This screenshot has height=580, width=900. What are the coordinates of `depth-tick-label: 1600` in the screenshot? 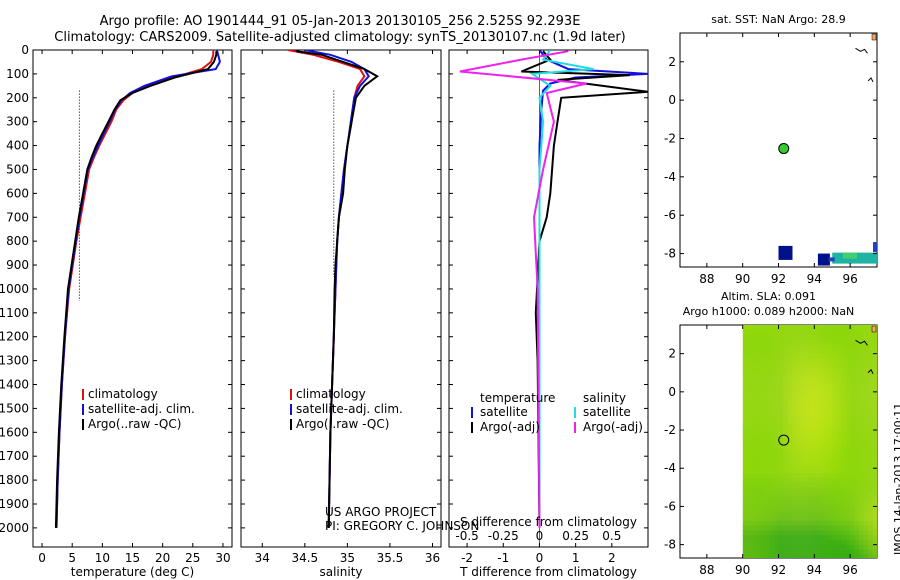 It's located at (14, 432).